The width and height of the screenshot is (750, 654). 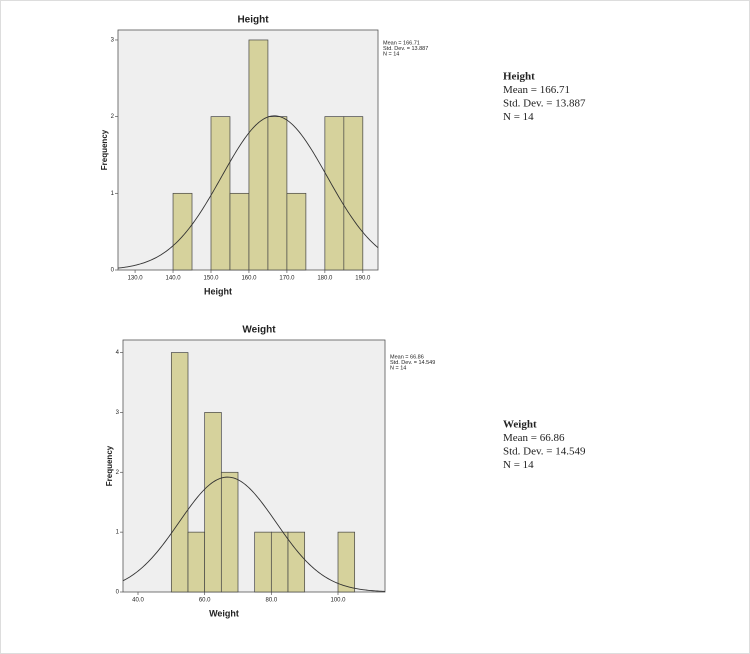 What do you see at coordinates (405, 49) in the screenshot?
I see `stats-legend: Std. Dev. = 13.887` at bounding box center [405, 49].